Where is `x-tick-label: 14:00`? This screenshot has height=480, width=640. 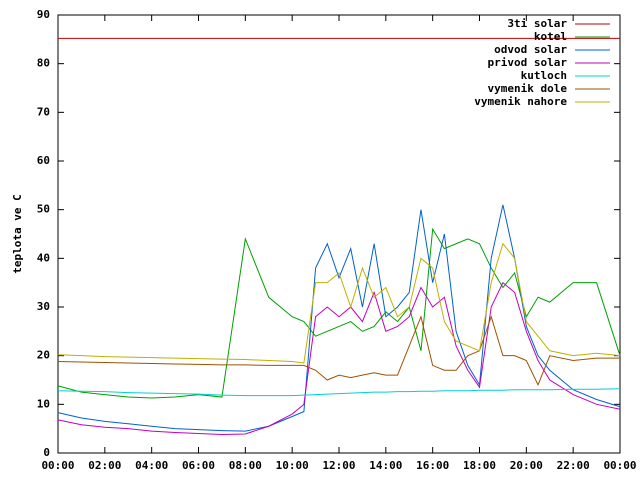
x-tick-label: 14:00 is located at coordinates (385, 465).